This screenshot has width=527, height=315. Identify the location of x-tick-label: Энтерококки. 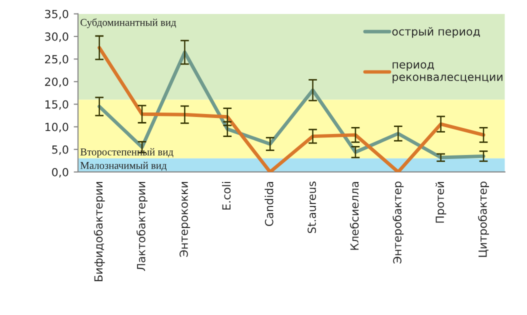
(185, 219).